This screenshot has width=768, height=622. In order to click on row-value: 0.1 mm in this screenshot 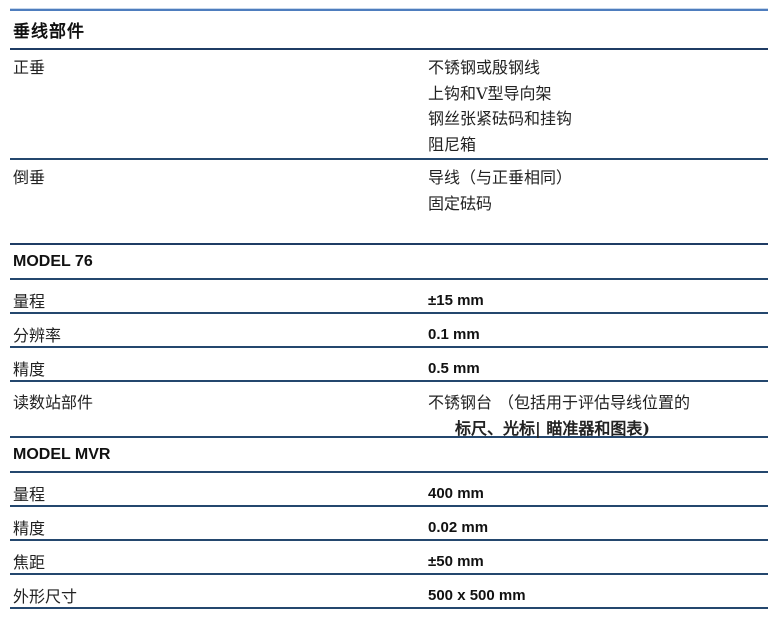, I will do `click(454, 334)`.